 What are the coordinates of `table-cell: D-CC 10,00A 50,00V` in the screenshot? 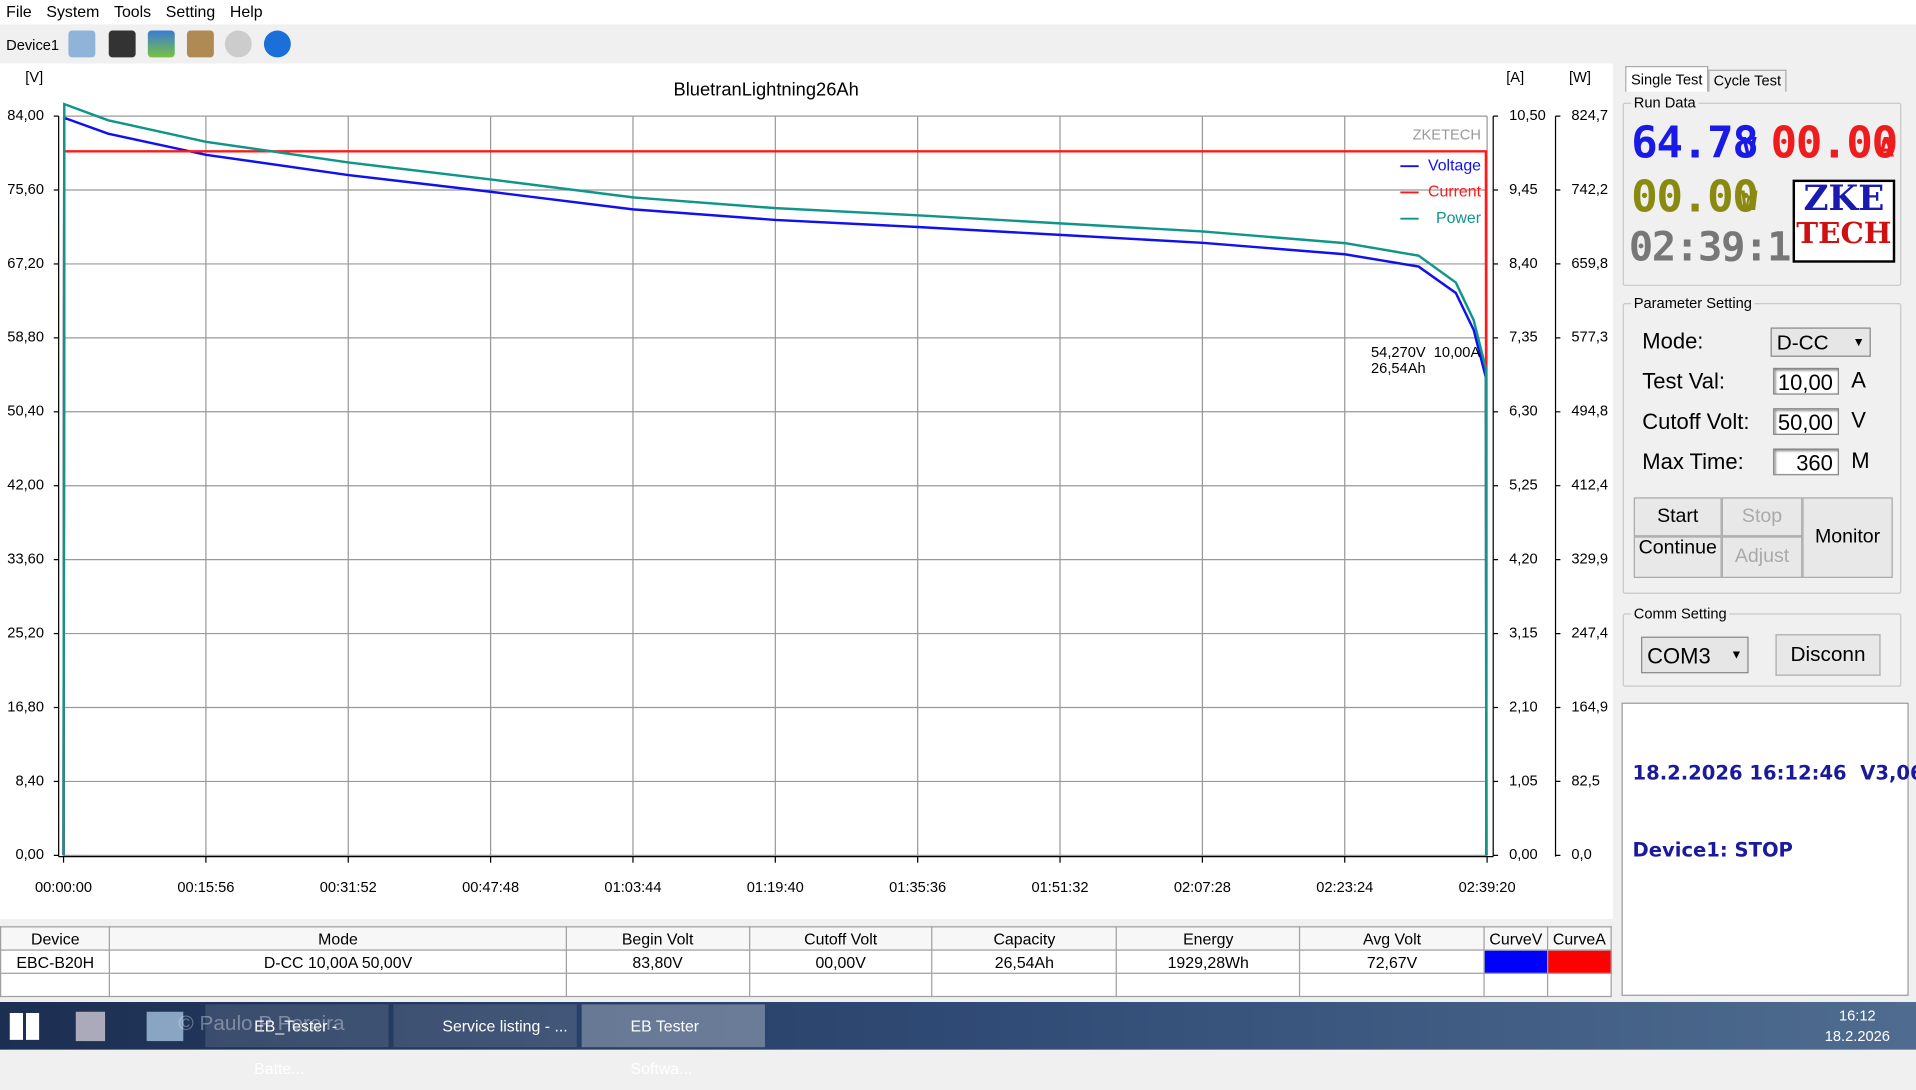 It's located at (338, 961).